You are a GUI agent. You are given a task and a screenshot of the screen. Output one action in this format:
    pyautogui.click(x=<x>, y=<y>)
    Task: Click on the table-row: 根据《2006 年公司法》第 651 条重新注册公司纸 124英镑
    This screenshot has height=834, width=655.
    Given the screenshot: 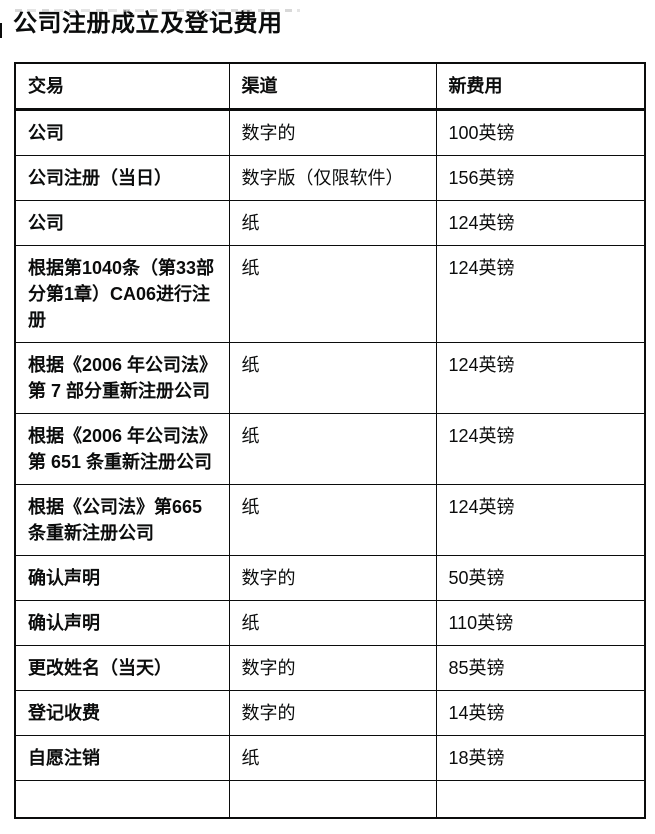 What is the action you would take?
    pyautogui.click(x=330, y=449)
    